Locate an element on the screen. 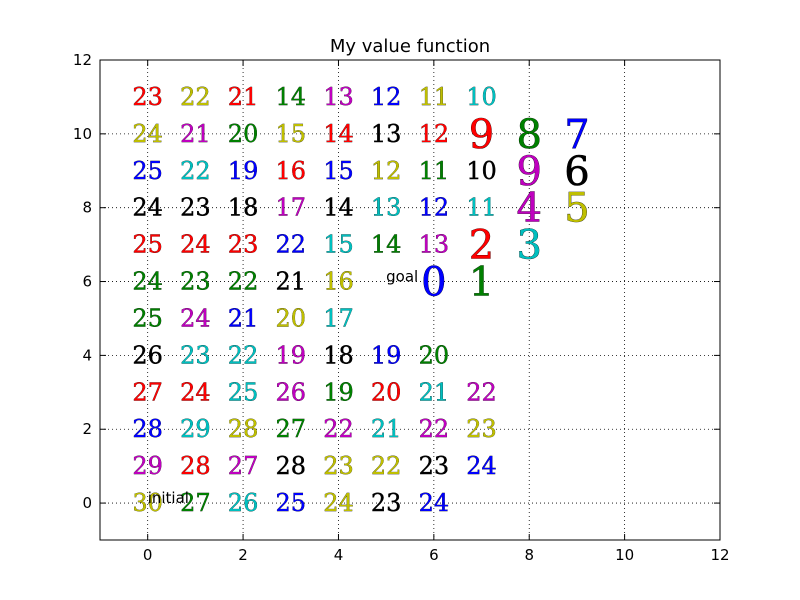 The width and height of the screenshot is (800, 600). x-tick-label: 6 is located at coordinates (434, 555).